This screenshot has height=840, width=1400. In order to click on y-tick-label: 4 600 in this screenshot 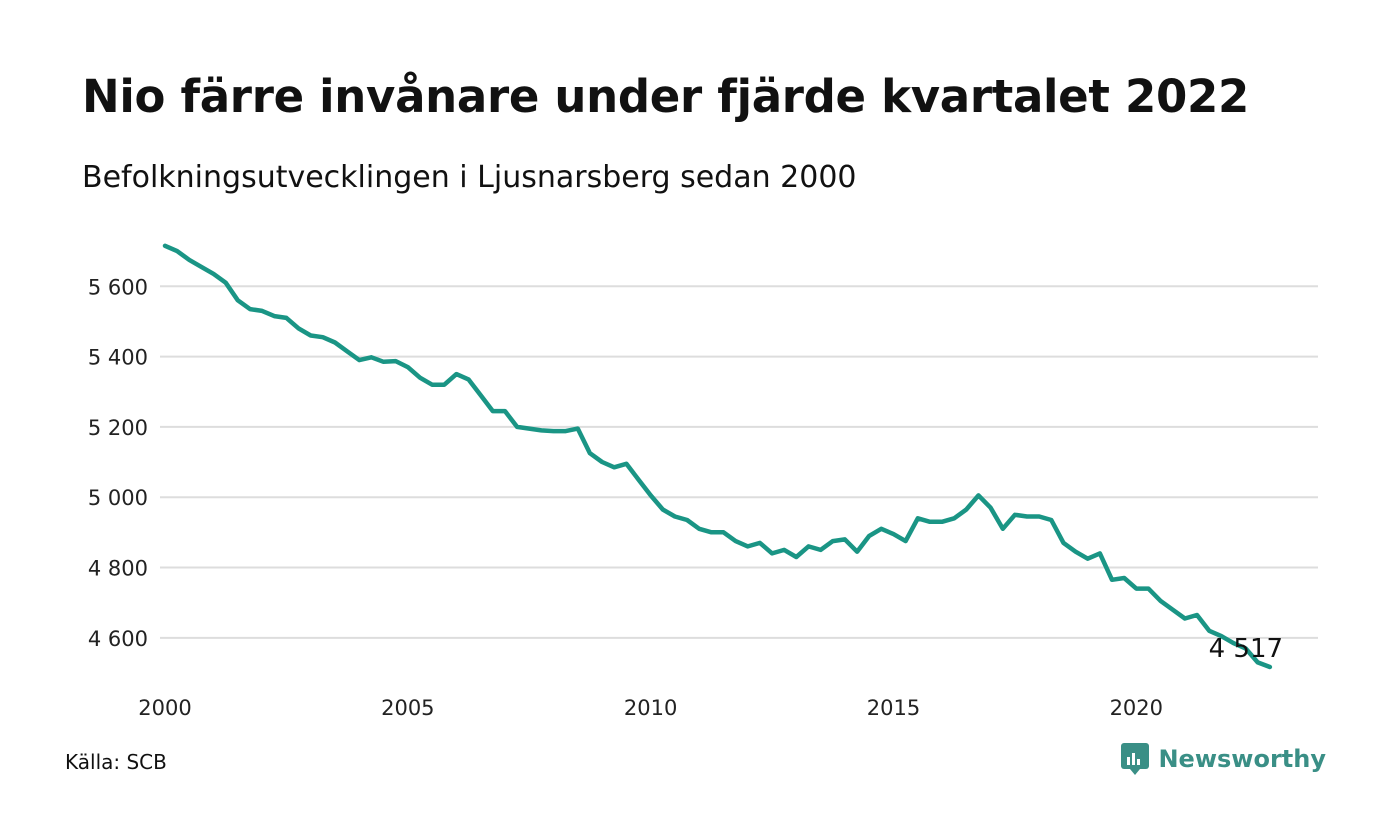, I will do `click(118, 639)`.